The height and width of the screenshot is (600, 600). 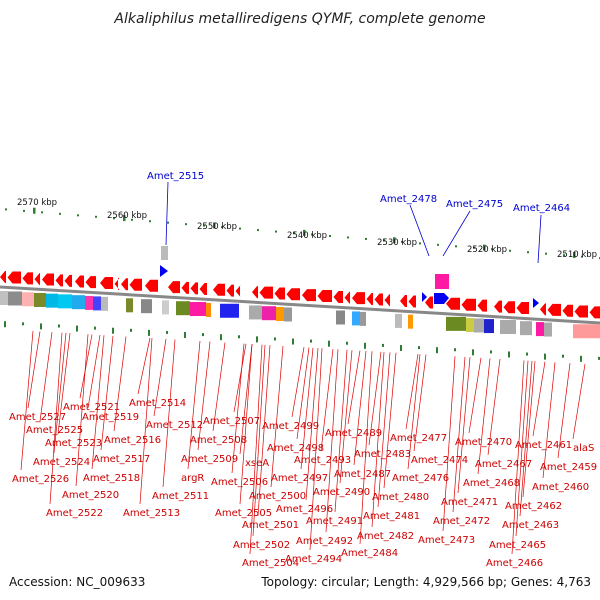 What do you see at coordinates (290, 426) in the screenshot?
I see `gene-label: Amet_2499` at bounding box center [290, 426].